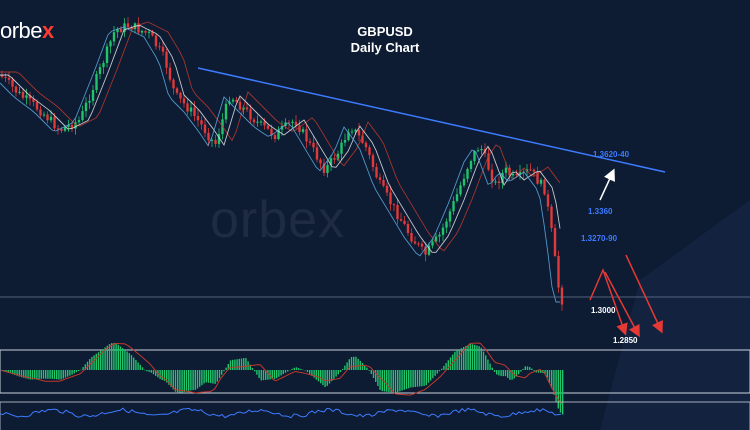 Image resolution: width=750 pixels, height=430 pixels. I want to click on bullish-arrow, so click(607, 184).